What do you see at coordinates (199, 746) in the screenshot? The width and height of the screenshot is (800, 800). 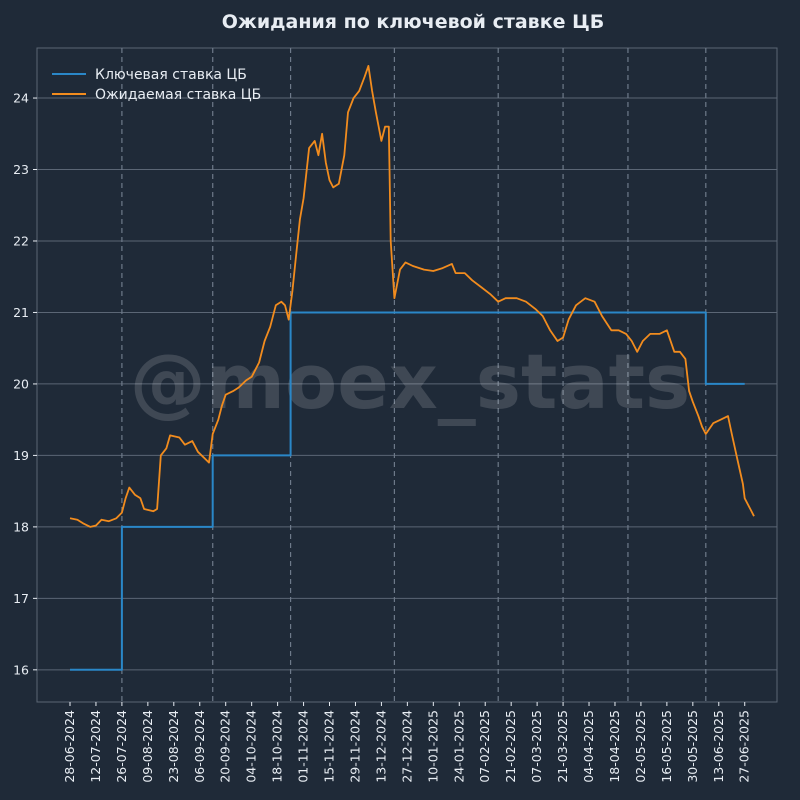 I see `x-tick-label: 06-09-2024` at bounding box center [199, 746].